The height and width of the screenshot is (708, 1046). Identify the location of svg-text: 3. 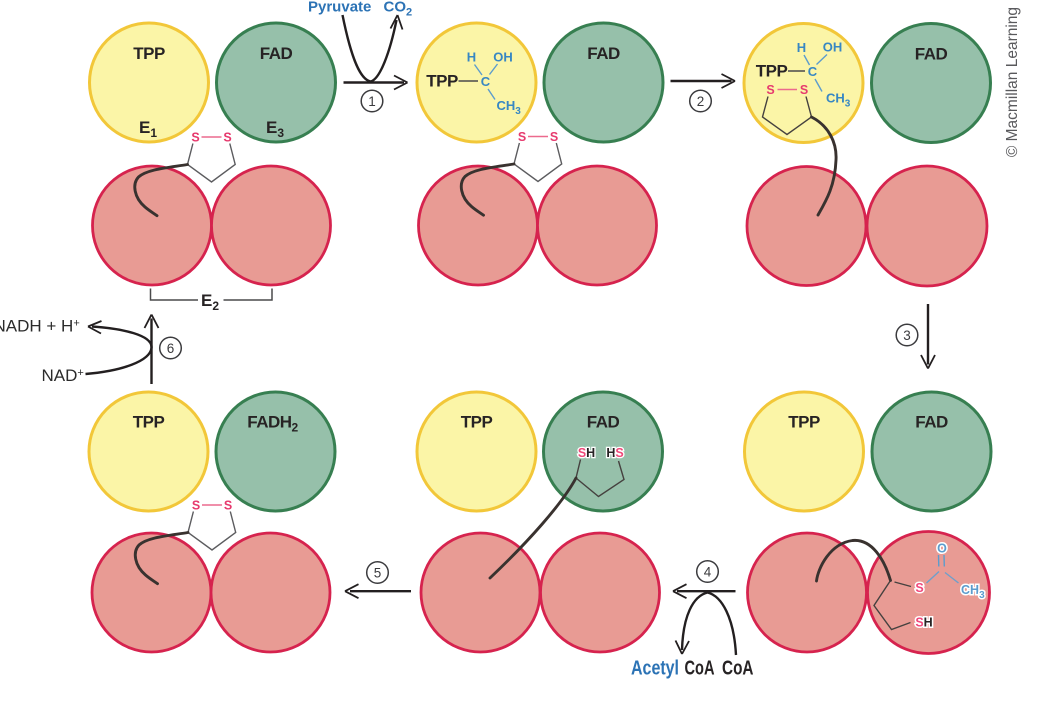
(907, 335).